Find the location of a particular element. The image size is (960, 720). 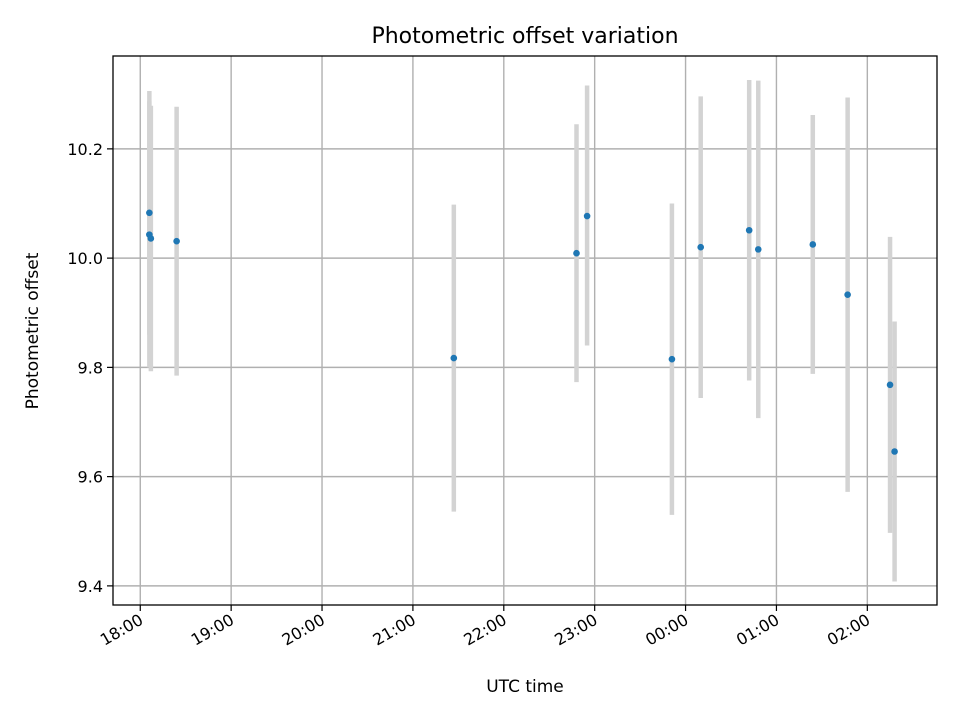

y-tick-label: 10.0 is located at coordinates (85, 258).